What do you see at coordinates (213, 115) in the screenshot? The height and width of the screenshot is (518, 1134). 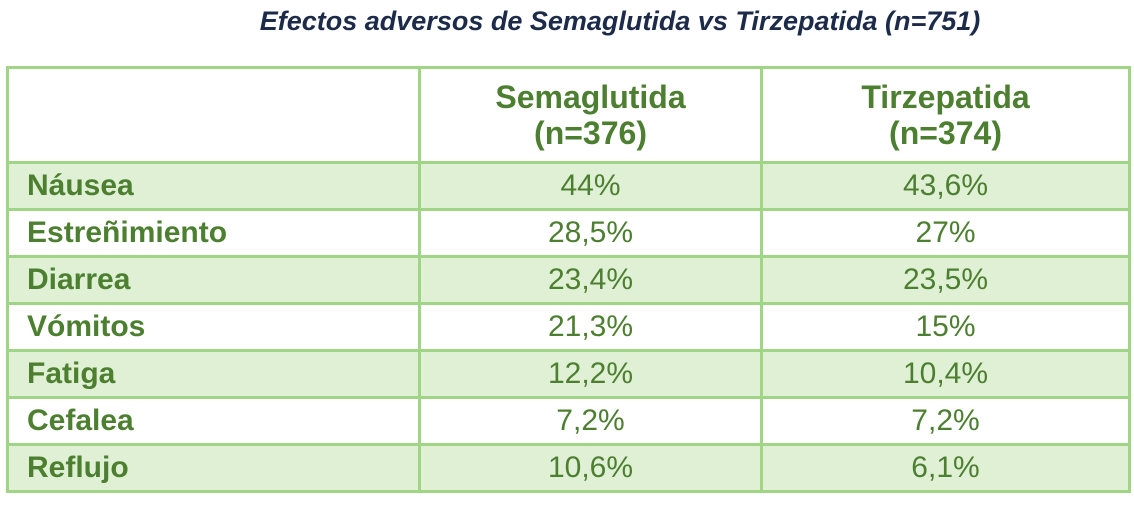 I see `header-empty-cell` at bounding box center [213, 115].